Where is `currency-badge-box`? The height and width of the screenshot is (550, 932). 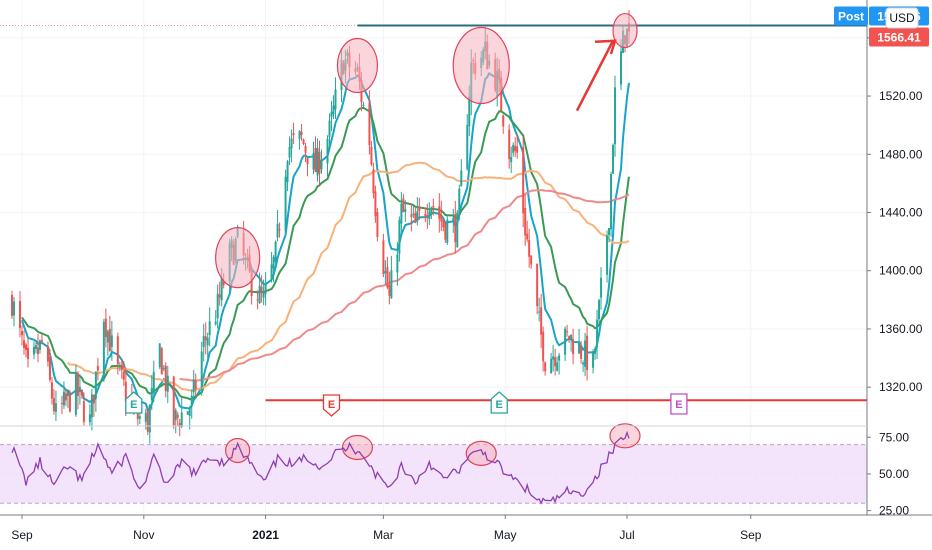 currency-badge-box is located at coordinates (902, 18).